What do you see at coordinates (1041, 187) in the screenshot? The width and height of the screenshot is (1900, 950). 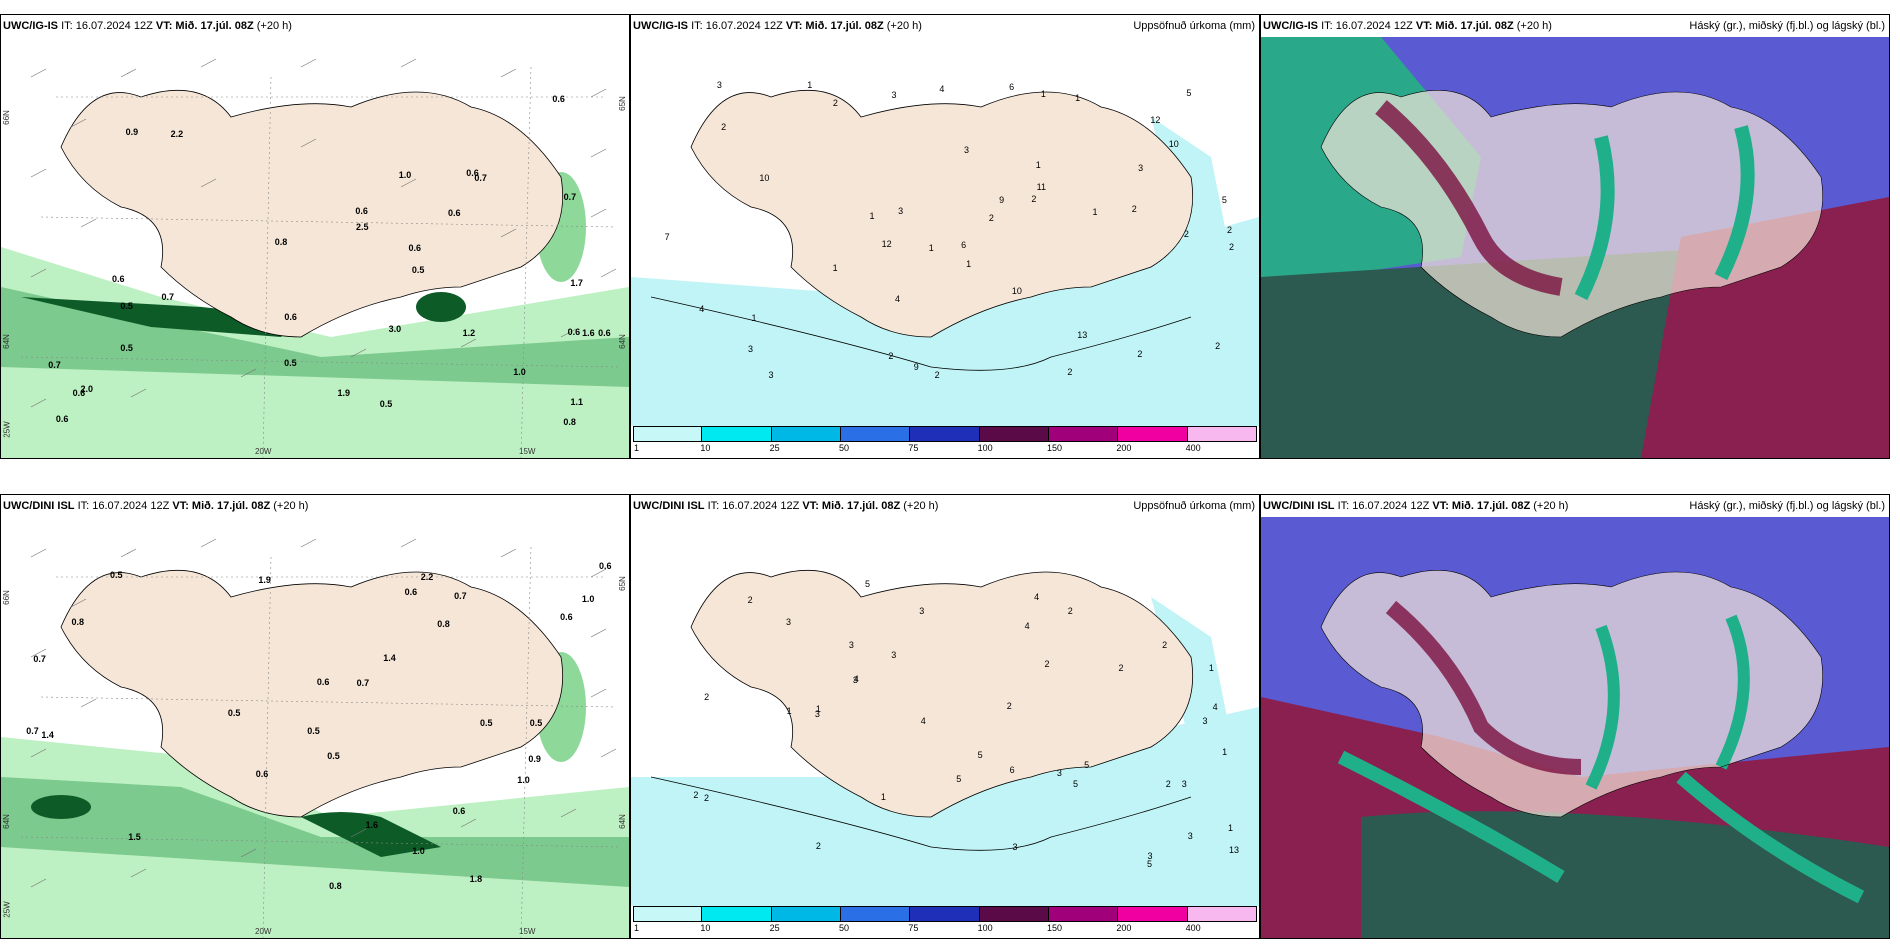 I see `map-value-label: 11` at bounding box center [1041, 187].